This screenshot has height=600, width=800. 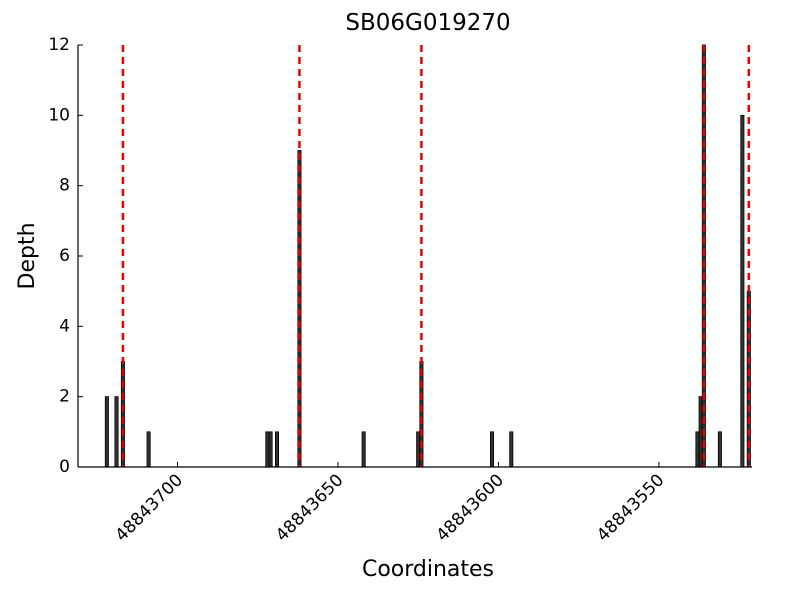 I want to click on y-tick-label: 0, so click(x=64, y=467).